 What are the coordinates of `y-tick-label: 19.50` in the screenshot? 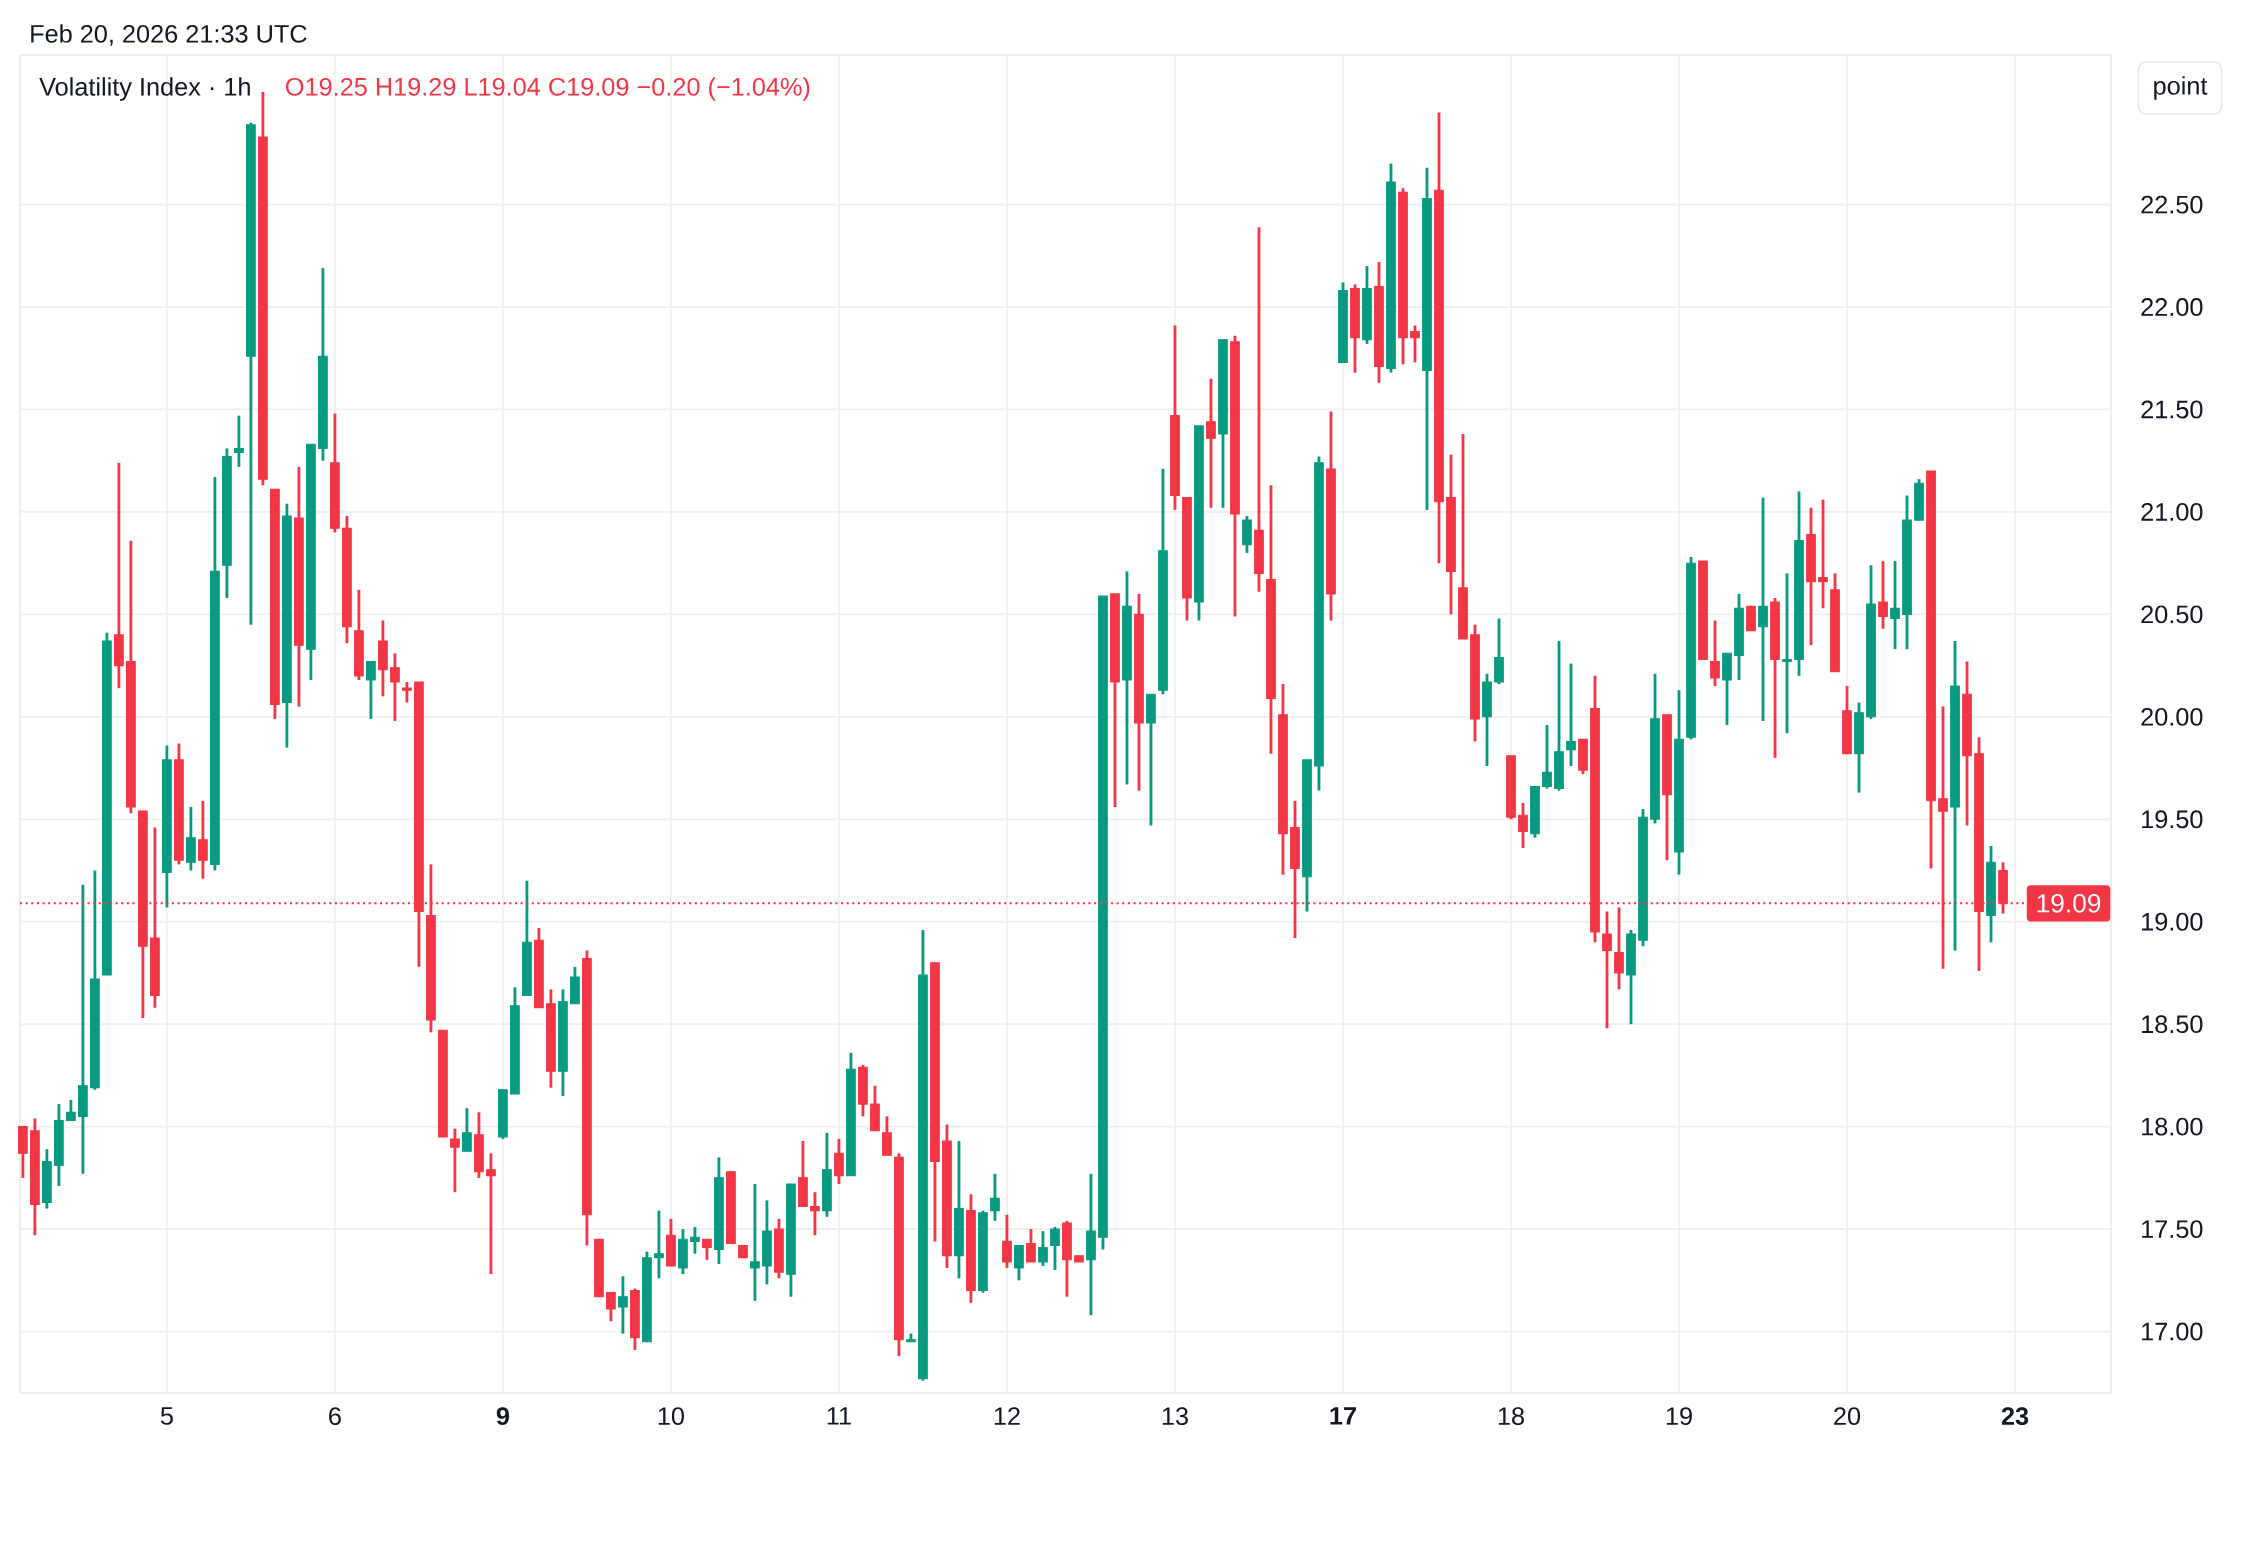 It's located at (2172, 819).